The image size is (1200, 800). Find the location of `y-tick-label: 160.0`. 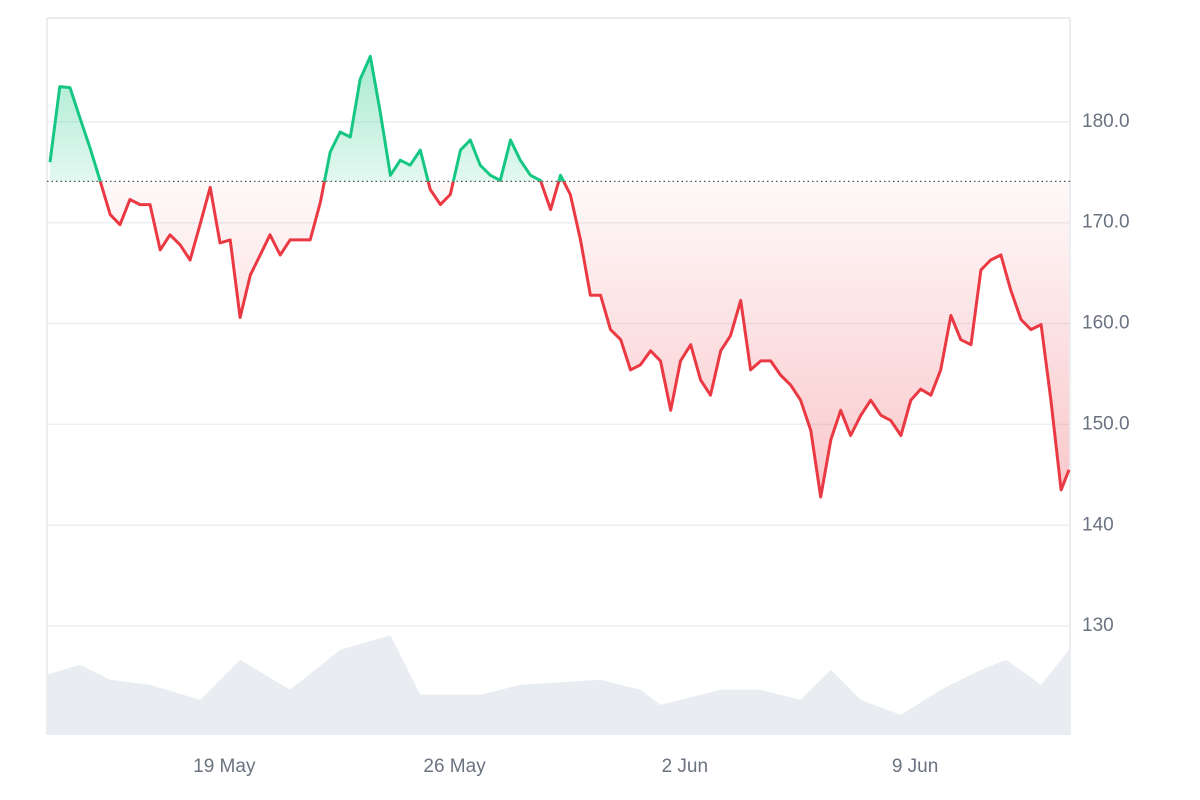

y-tick-label: 160.0 is located at coordinates (1106, 323).